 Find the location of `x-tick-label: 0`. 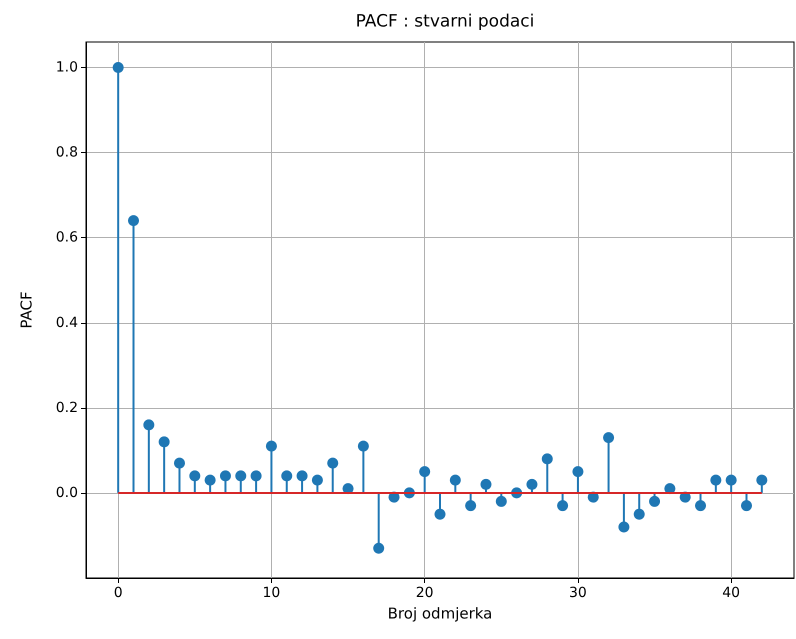

x-tick-label: 0 is located at coordinates (118, 593).